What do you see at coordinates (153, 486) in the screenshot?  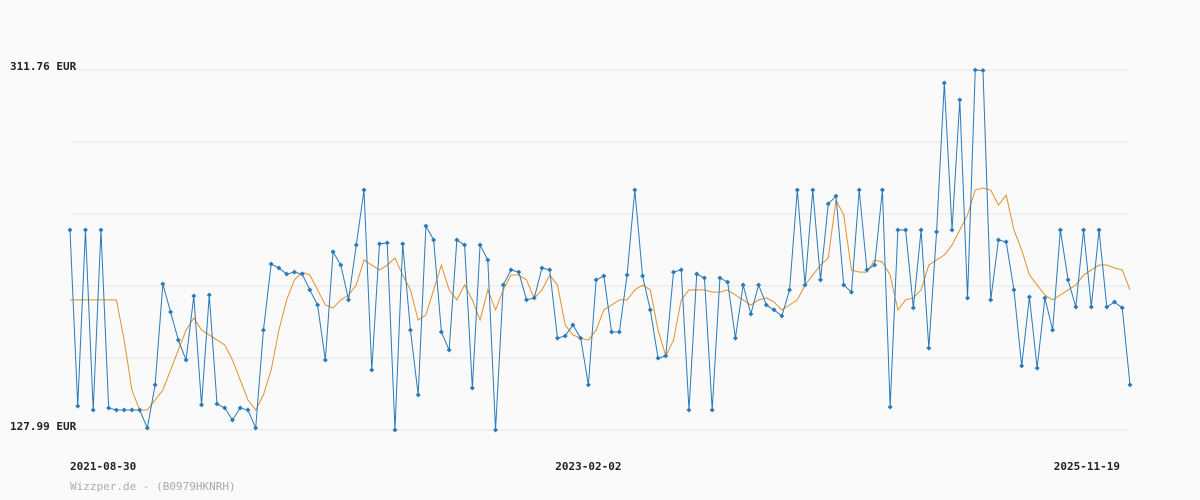 I see `footer: Wizzper.de - (B0979HKNRH)` at bounding box center [153, 486].